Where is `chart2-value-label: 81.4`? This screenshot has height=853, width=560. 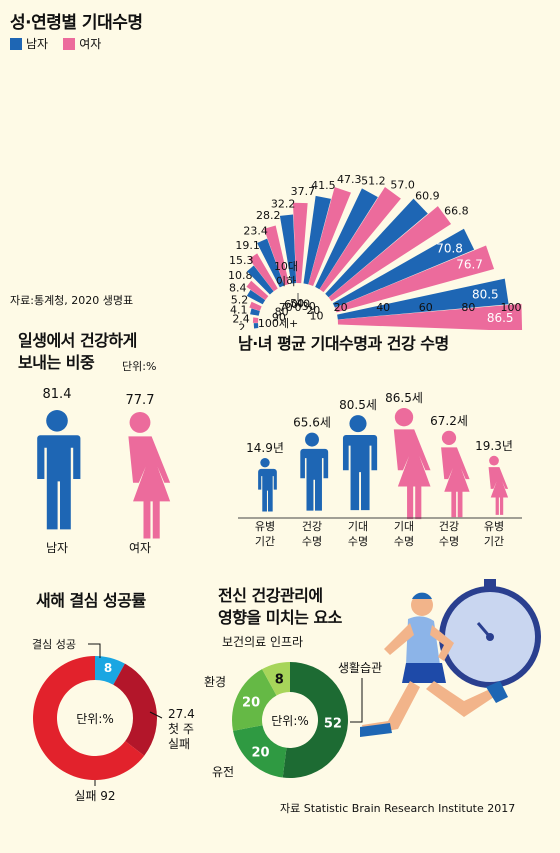
chart2-value-label: 81.4 is located at coordinates (57, 394).